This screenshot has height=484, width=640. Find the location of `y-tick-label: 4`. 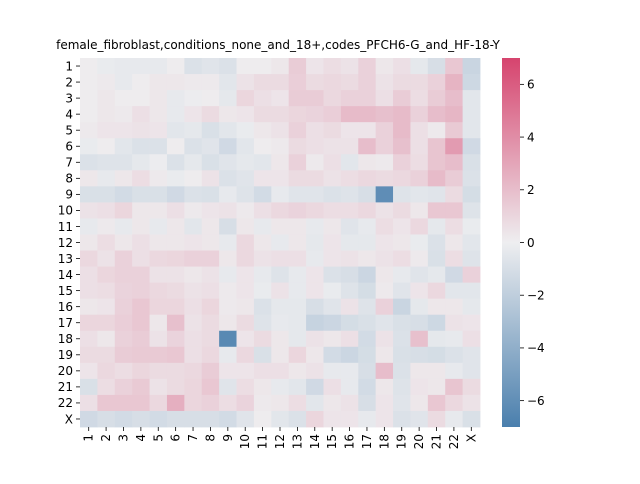

y-tick-label: 4 is located at coordinates (69, 114).